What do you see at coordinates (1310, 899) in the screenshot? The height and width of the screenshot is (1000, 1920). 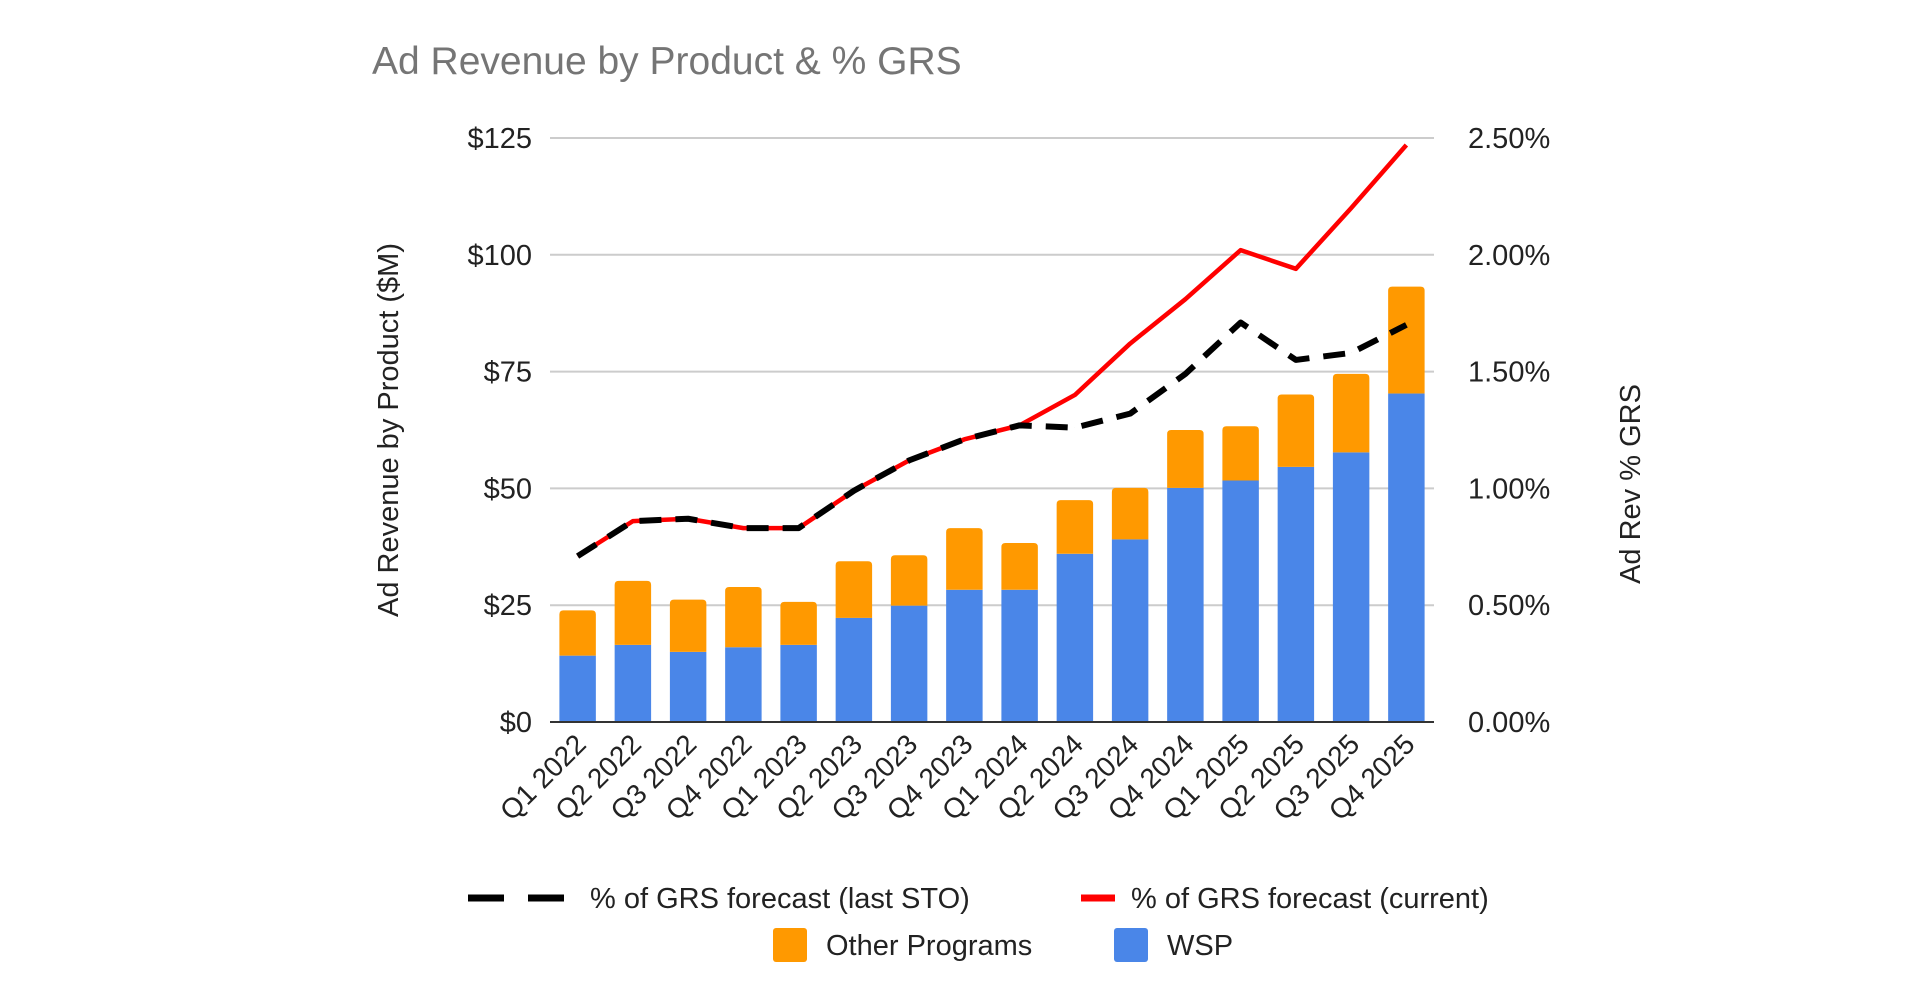 I see `legend-label: % of GRS forecast (current)` at bounding box center [1310, 899].